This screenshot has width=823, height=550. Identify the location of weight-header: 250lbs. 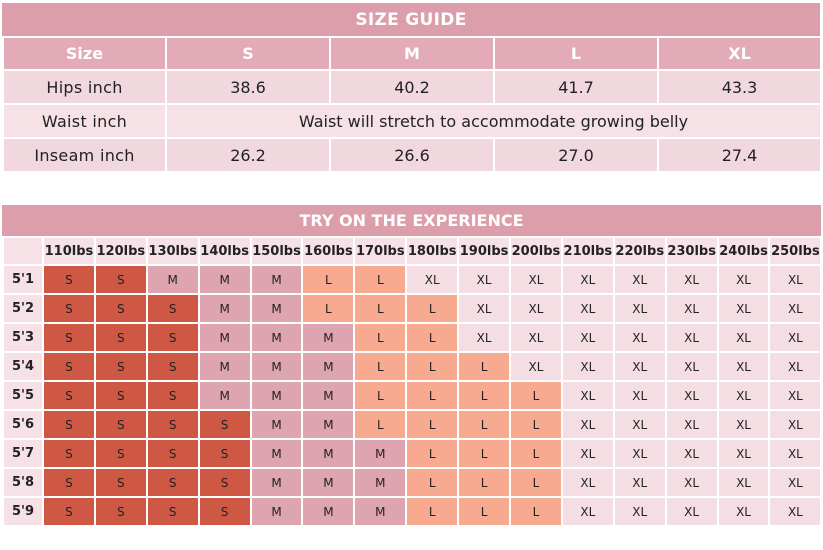
(795, 251).